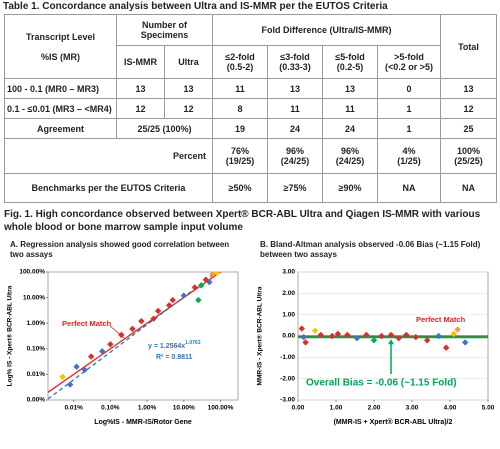  I want to click on x-tick-label: 0.00, so click(298, 408).